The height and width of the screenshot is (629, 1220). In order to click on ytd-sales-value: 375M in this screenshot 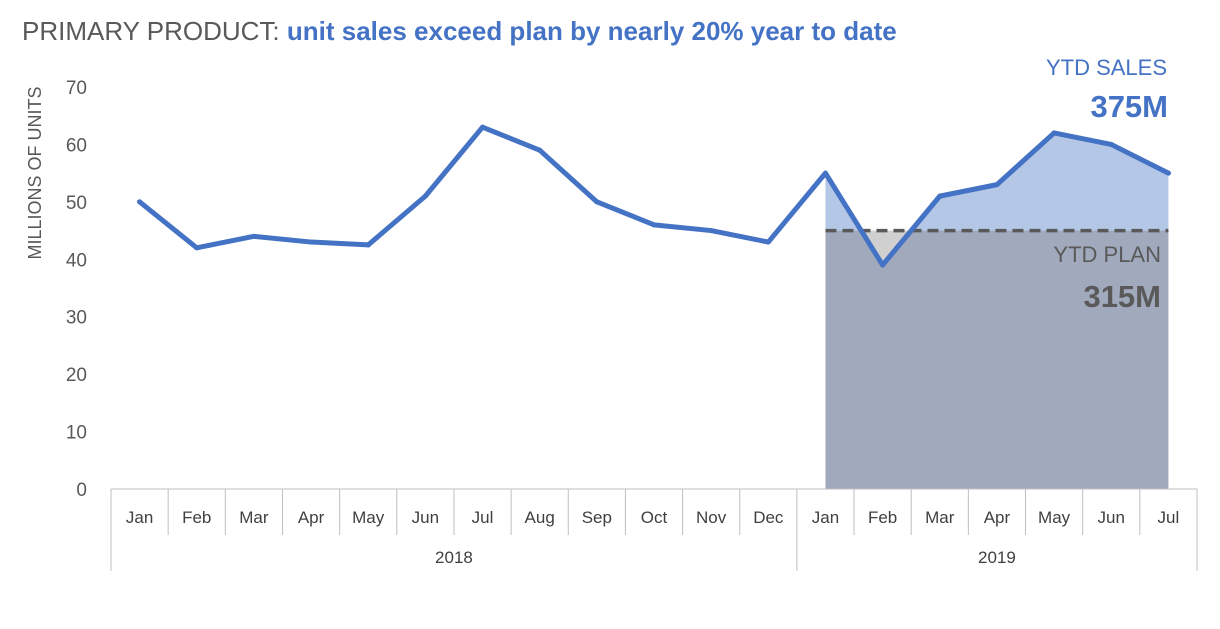, I will do `click(1129, 106)`.